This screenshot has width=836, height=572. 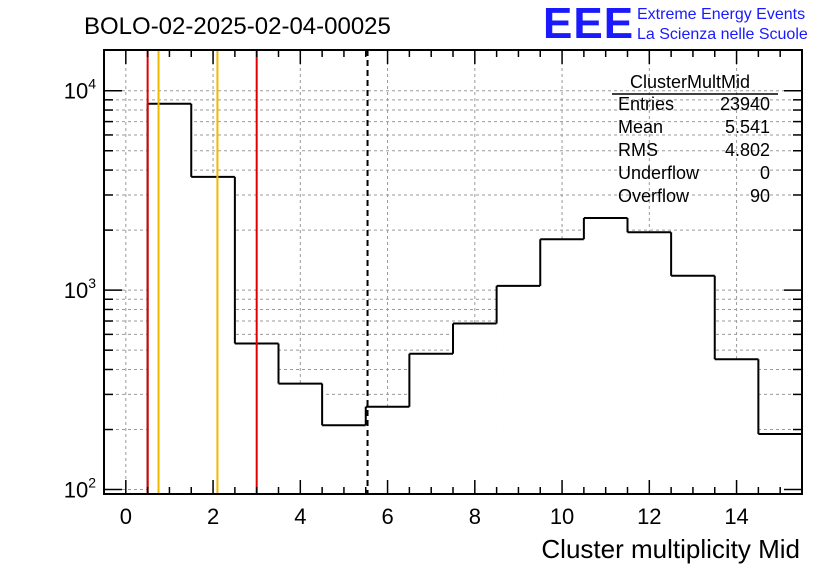 I want to click on x-tick-label: 8, so click(x=475, y=516).